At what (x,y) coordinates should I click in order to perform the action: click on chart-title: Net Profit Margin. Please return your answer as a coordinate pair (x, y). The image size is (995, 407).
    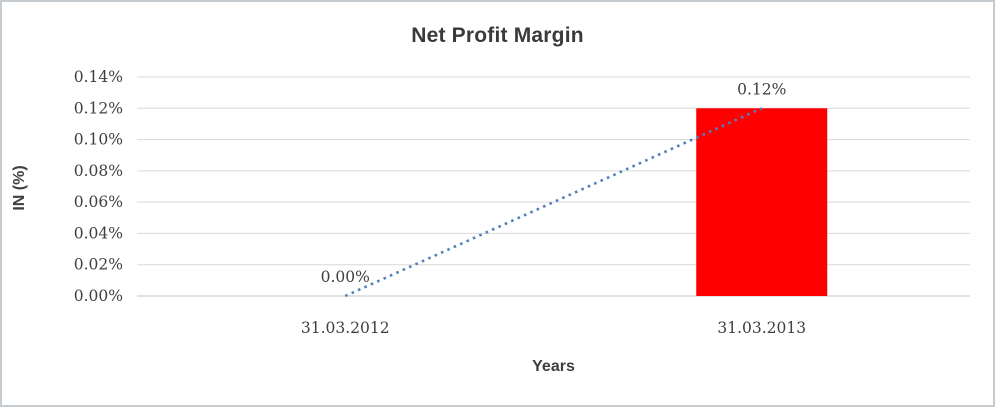
    Looking at the image, I should click on (497, 35).